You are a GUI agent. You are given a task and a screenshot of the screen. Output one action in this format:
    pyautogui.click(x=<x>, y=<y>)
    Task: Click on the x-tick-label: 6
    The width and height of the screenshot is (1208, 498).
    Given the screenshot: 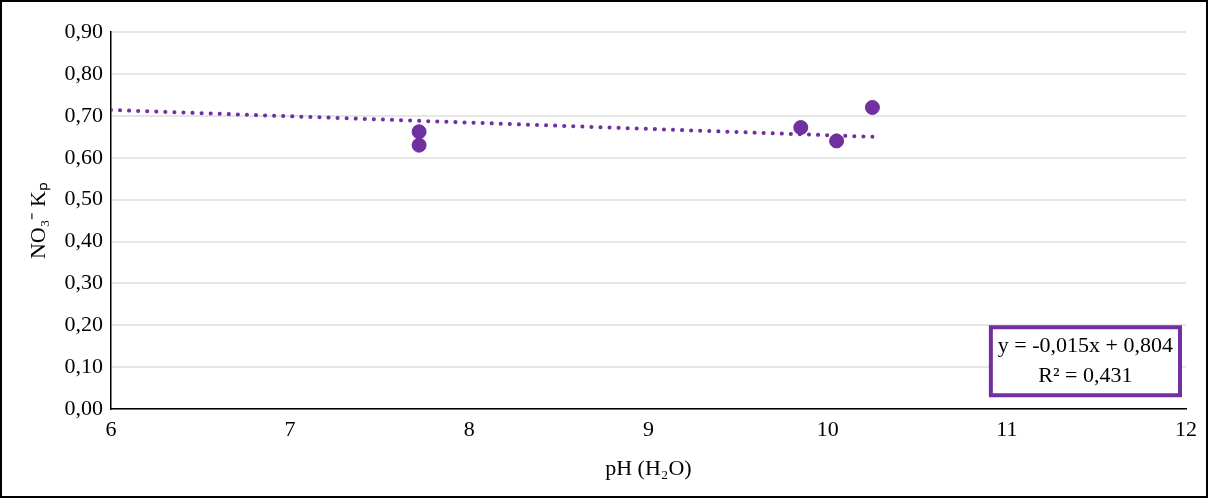 What is the action you would take?
    pyautogui.click(x=111, y=429)
    